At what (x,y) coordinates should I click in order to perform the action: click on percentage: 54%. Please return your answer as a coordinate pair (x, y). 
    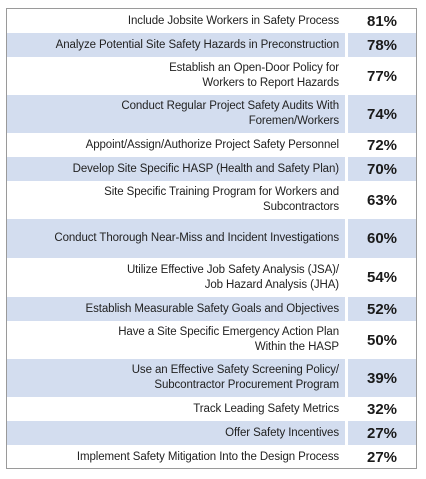
    Looking at the image, I should click on (380, 277).